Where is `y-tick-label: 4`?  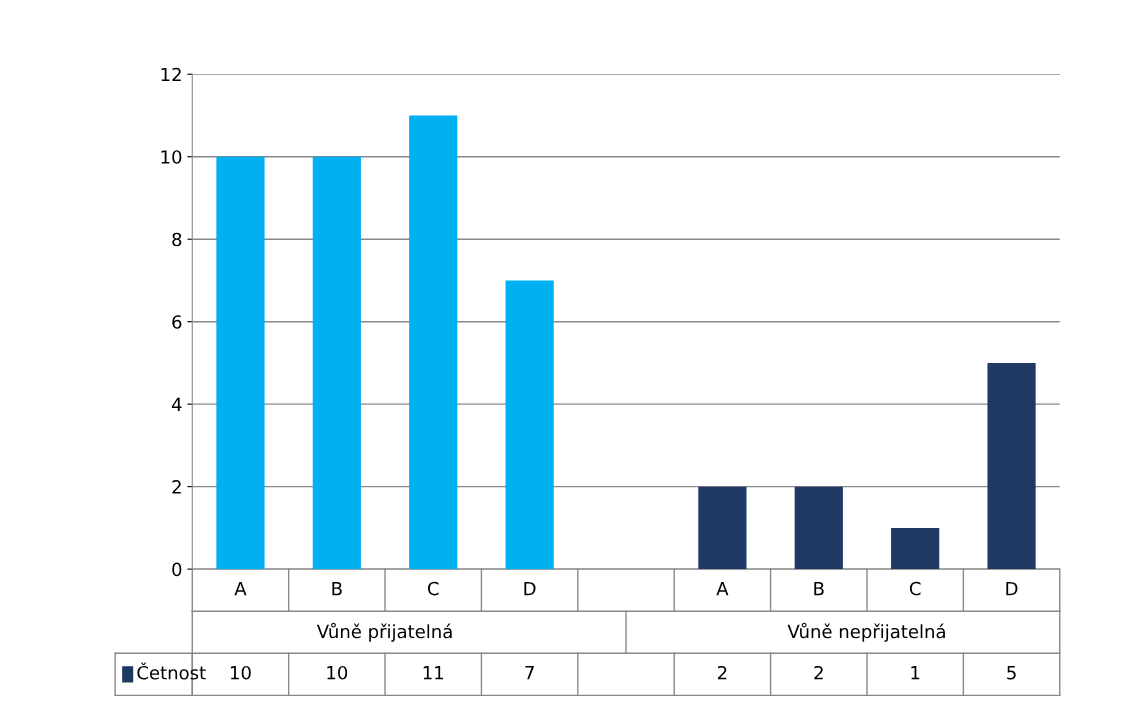 y-tick-label: 4 is located at coordinates (176, 404).